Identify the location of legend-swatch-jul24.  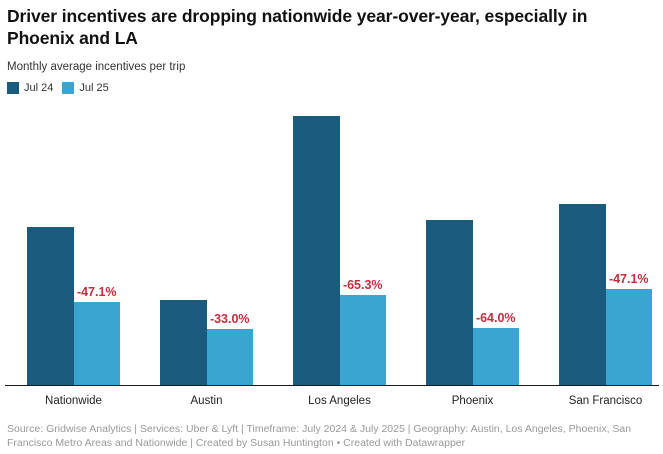
(13, 88).